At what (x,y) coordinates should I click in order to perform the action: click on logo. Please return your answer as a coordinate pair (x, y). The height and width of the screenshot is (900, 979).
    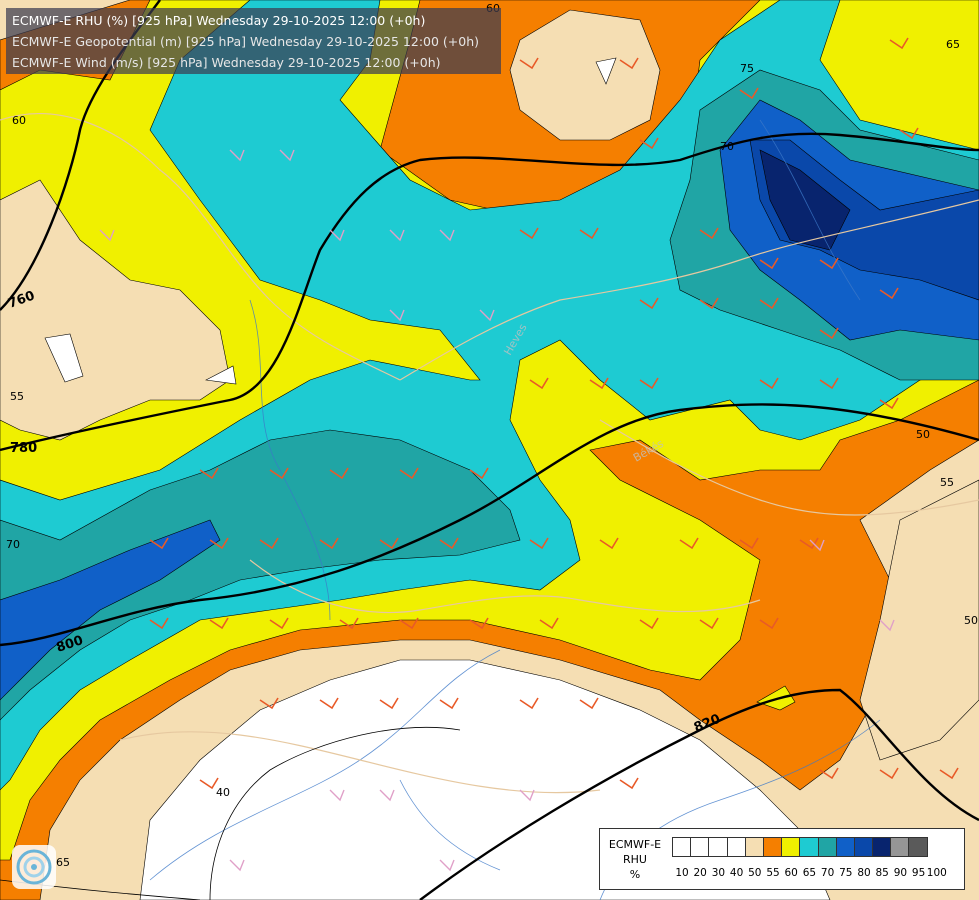
    Looking at the image, I should click on (34, 867).